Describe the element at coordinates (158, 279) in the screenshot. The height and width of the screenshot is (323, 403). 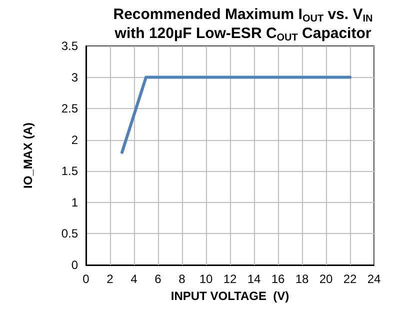
I see `x-tick-label: 6` at that location.